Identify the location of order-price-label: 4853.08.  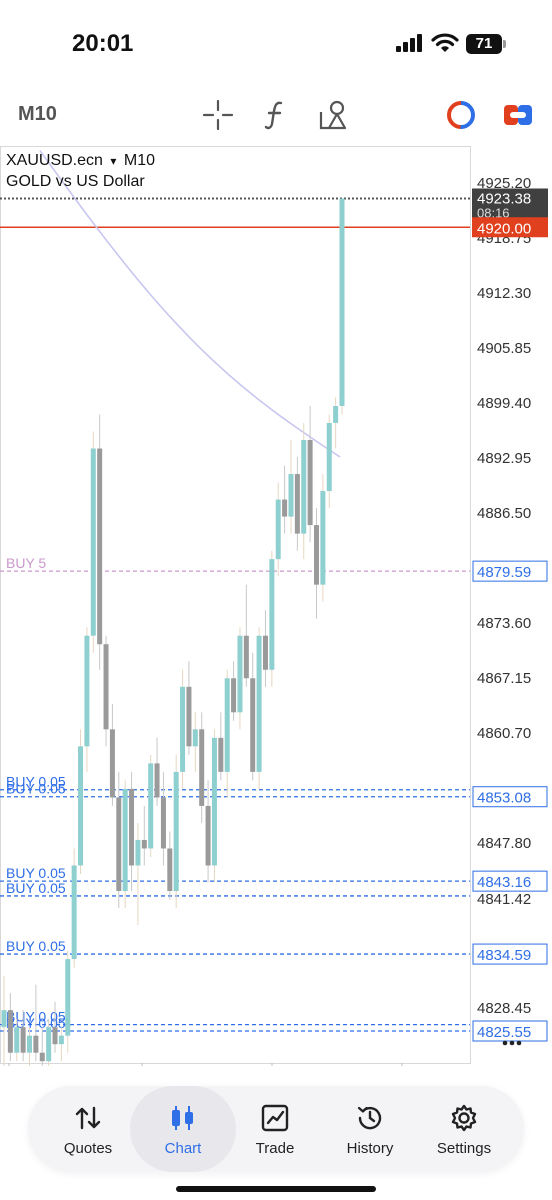
(504, 798).